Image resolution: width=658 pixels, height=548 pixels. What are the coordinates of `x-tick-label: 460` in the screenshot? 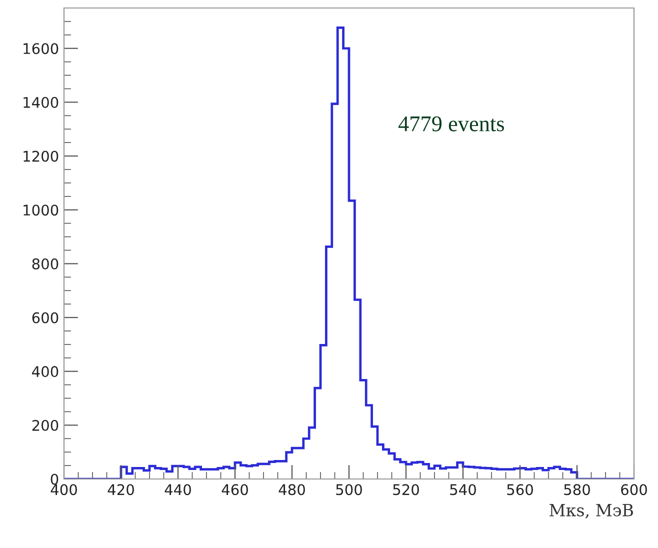 It's located at (235, 490).